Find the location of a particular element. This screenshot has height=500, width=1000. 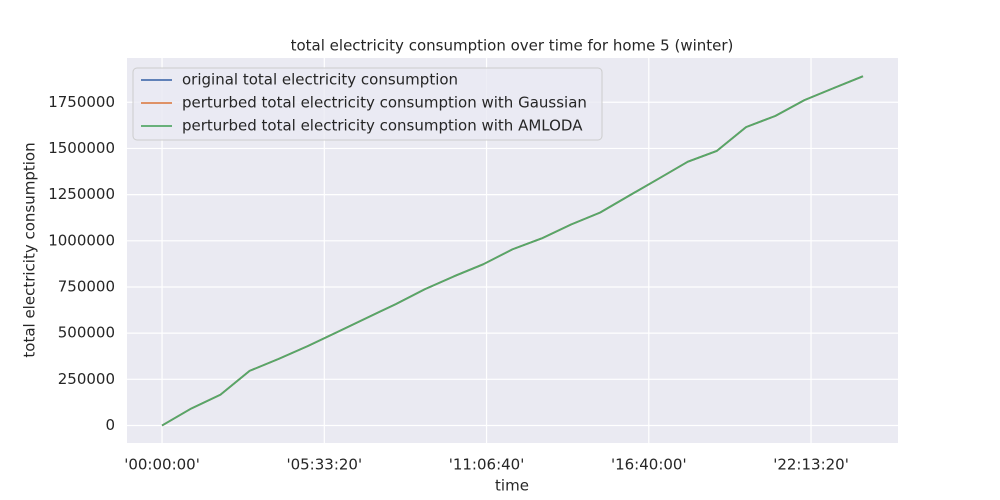

legend-label: original total electricity consumption is located at coordinates (320, 80).